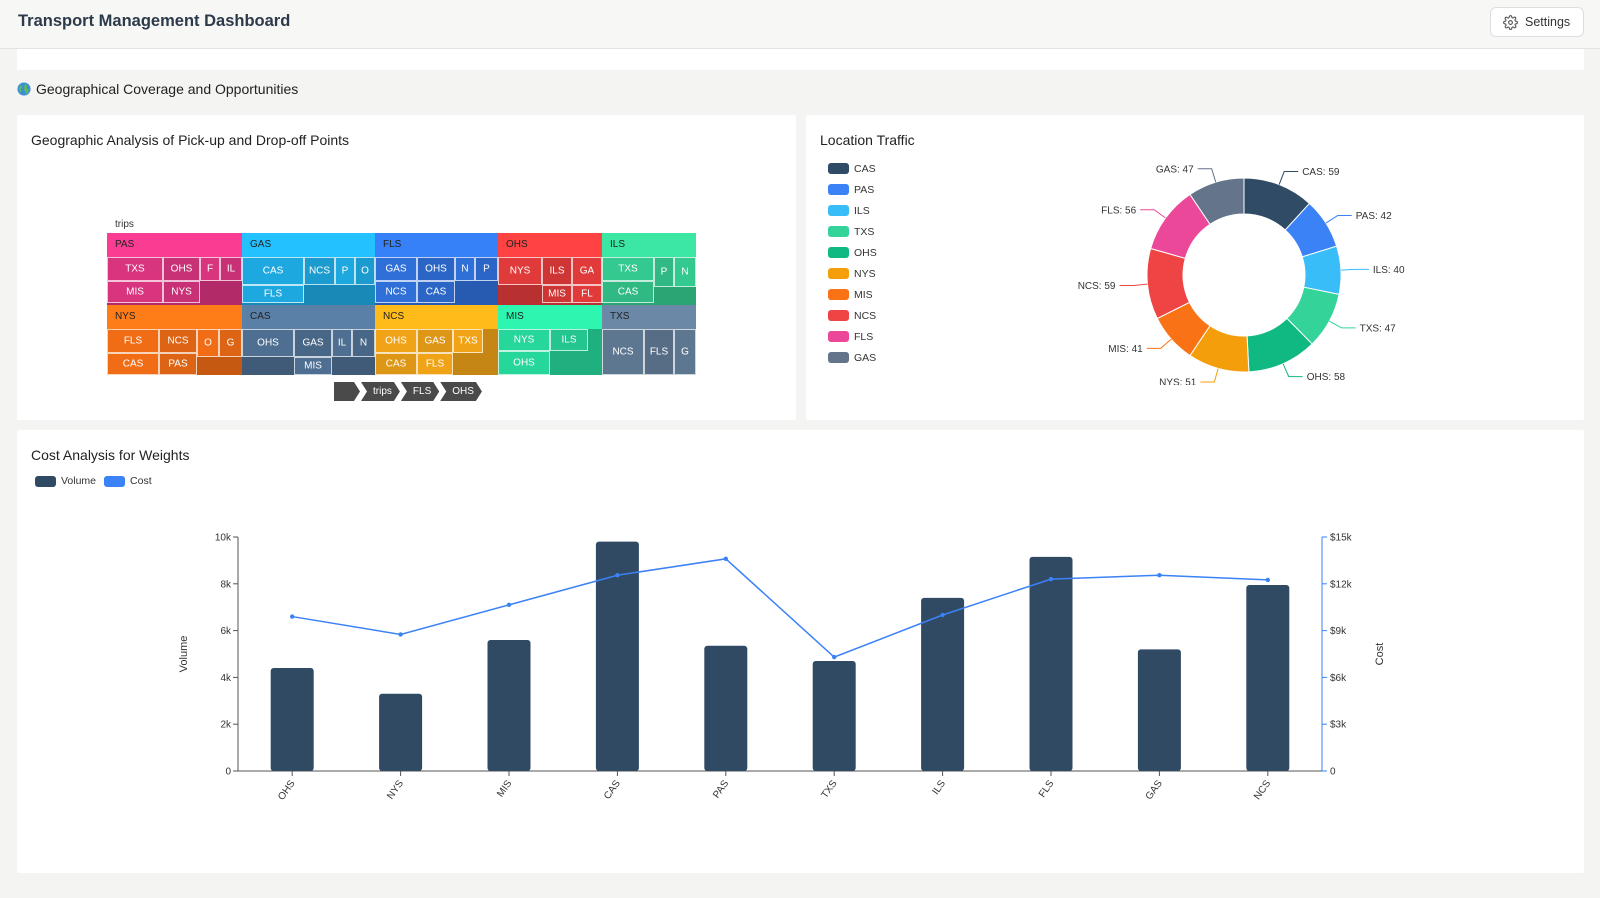 The height and width of the screenshot is (898, 1600). I want to click on treemap-group-cas: CAS OHS GAS IL N MIS, so click(308, 340).